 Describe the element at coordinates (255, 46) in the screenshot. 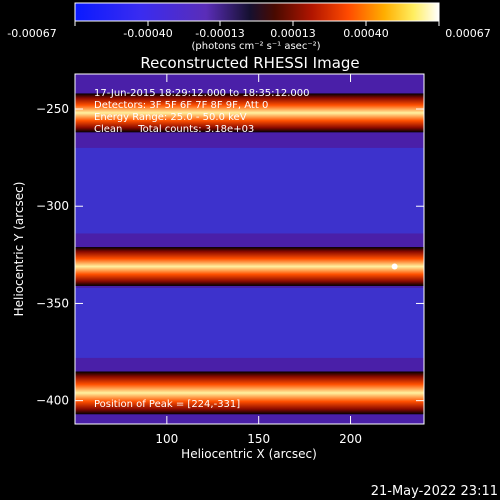

I see `colorbar-unit-label: (photons cm⁻² s⁻¹ asec⁻²)` at that location.